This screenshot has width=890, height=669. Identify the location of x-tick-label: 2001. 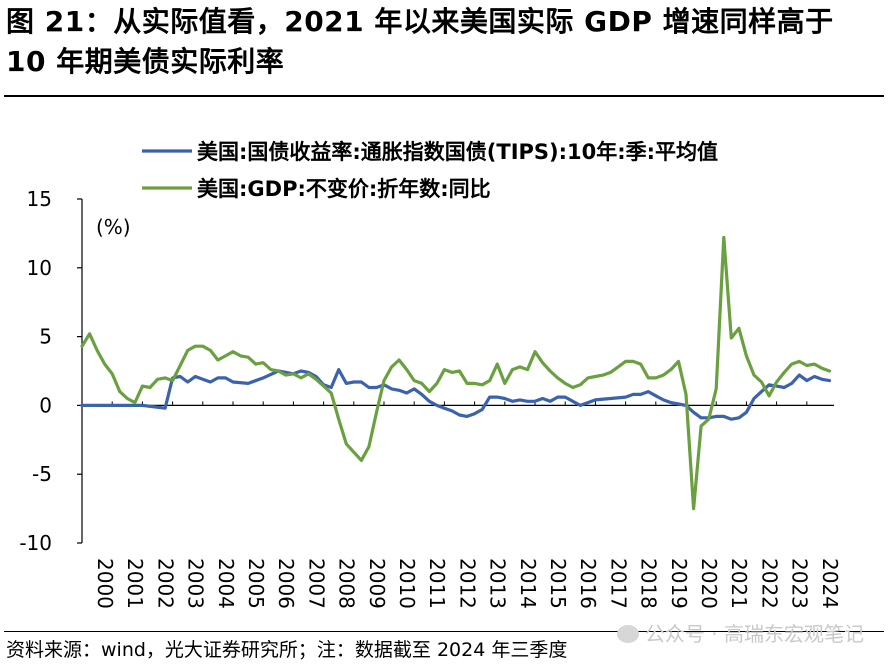
(135, 583).